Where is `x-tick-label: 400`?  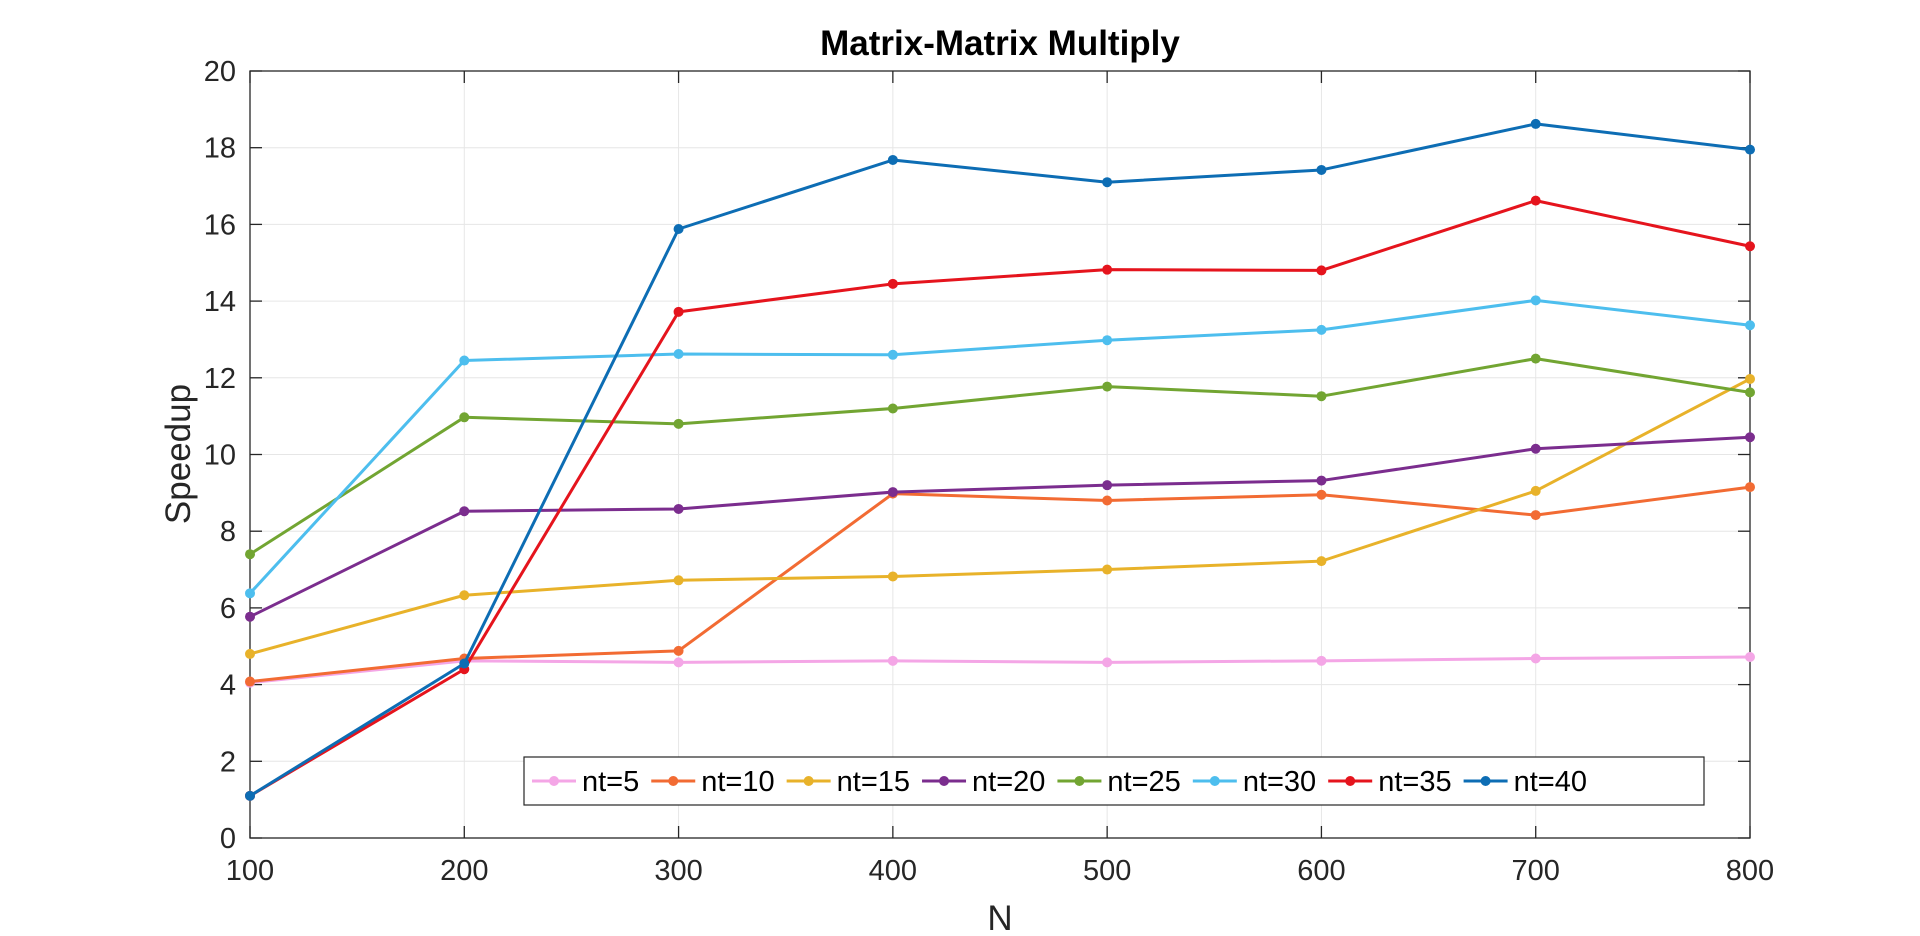
x-tick-label: 400 is located at coordinates (893, 871).